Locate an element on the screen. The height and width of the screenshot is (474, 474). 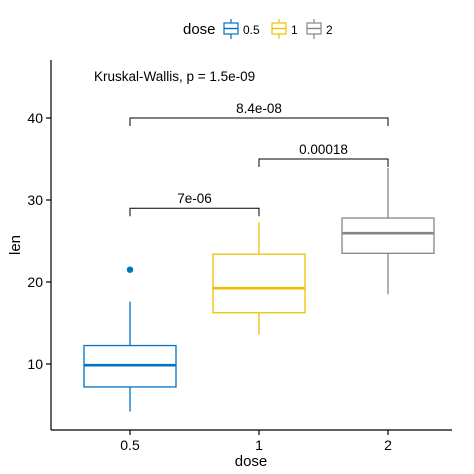
legend-entries: 0.5 1 2 is located at coordinates (278, 29).